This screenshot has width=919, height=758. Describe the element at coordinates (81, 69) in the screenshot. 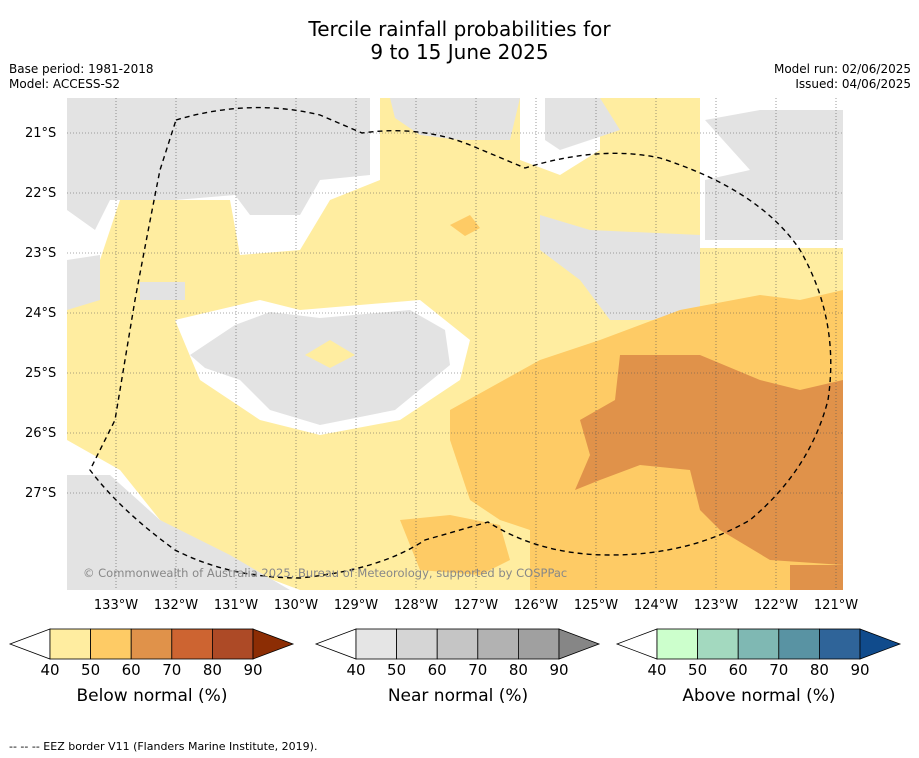

I see `base-period: Base period: 1981-2018` at that location.